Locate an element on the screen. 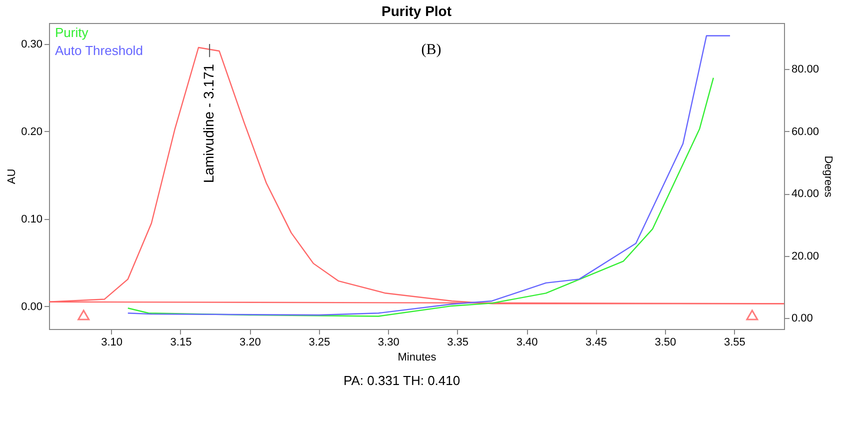  y-tick-label: 0.10 is located at coordinates (31, 219).